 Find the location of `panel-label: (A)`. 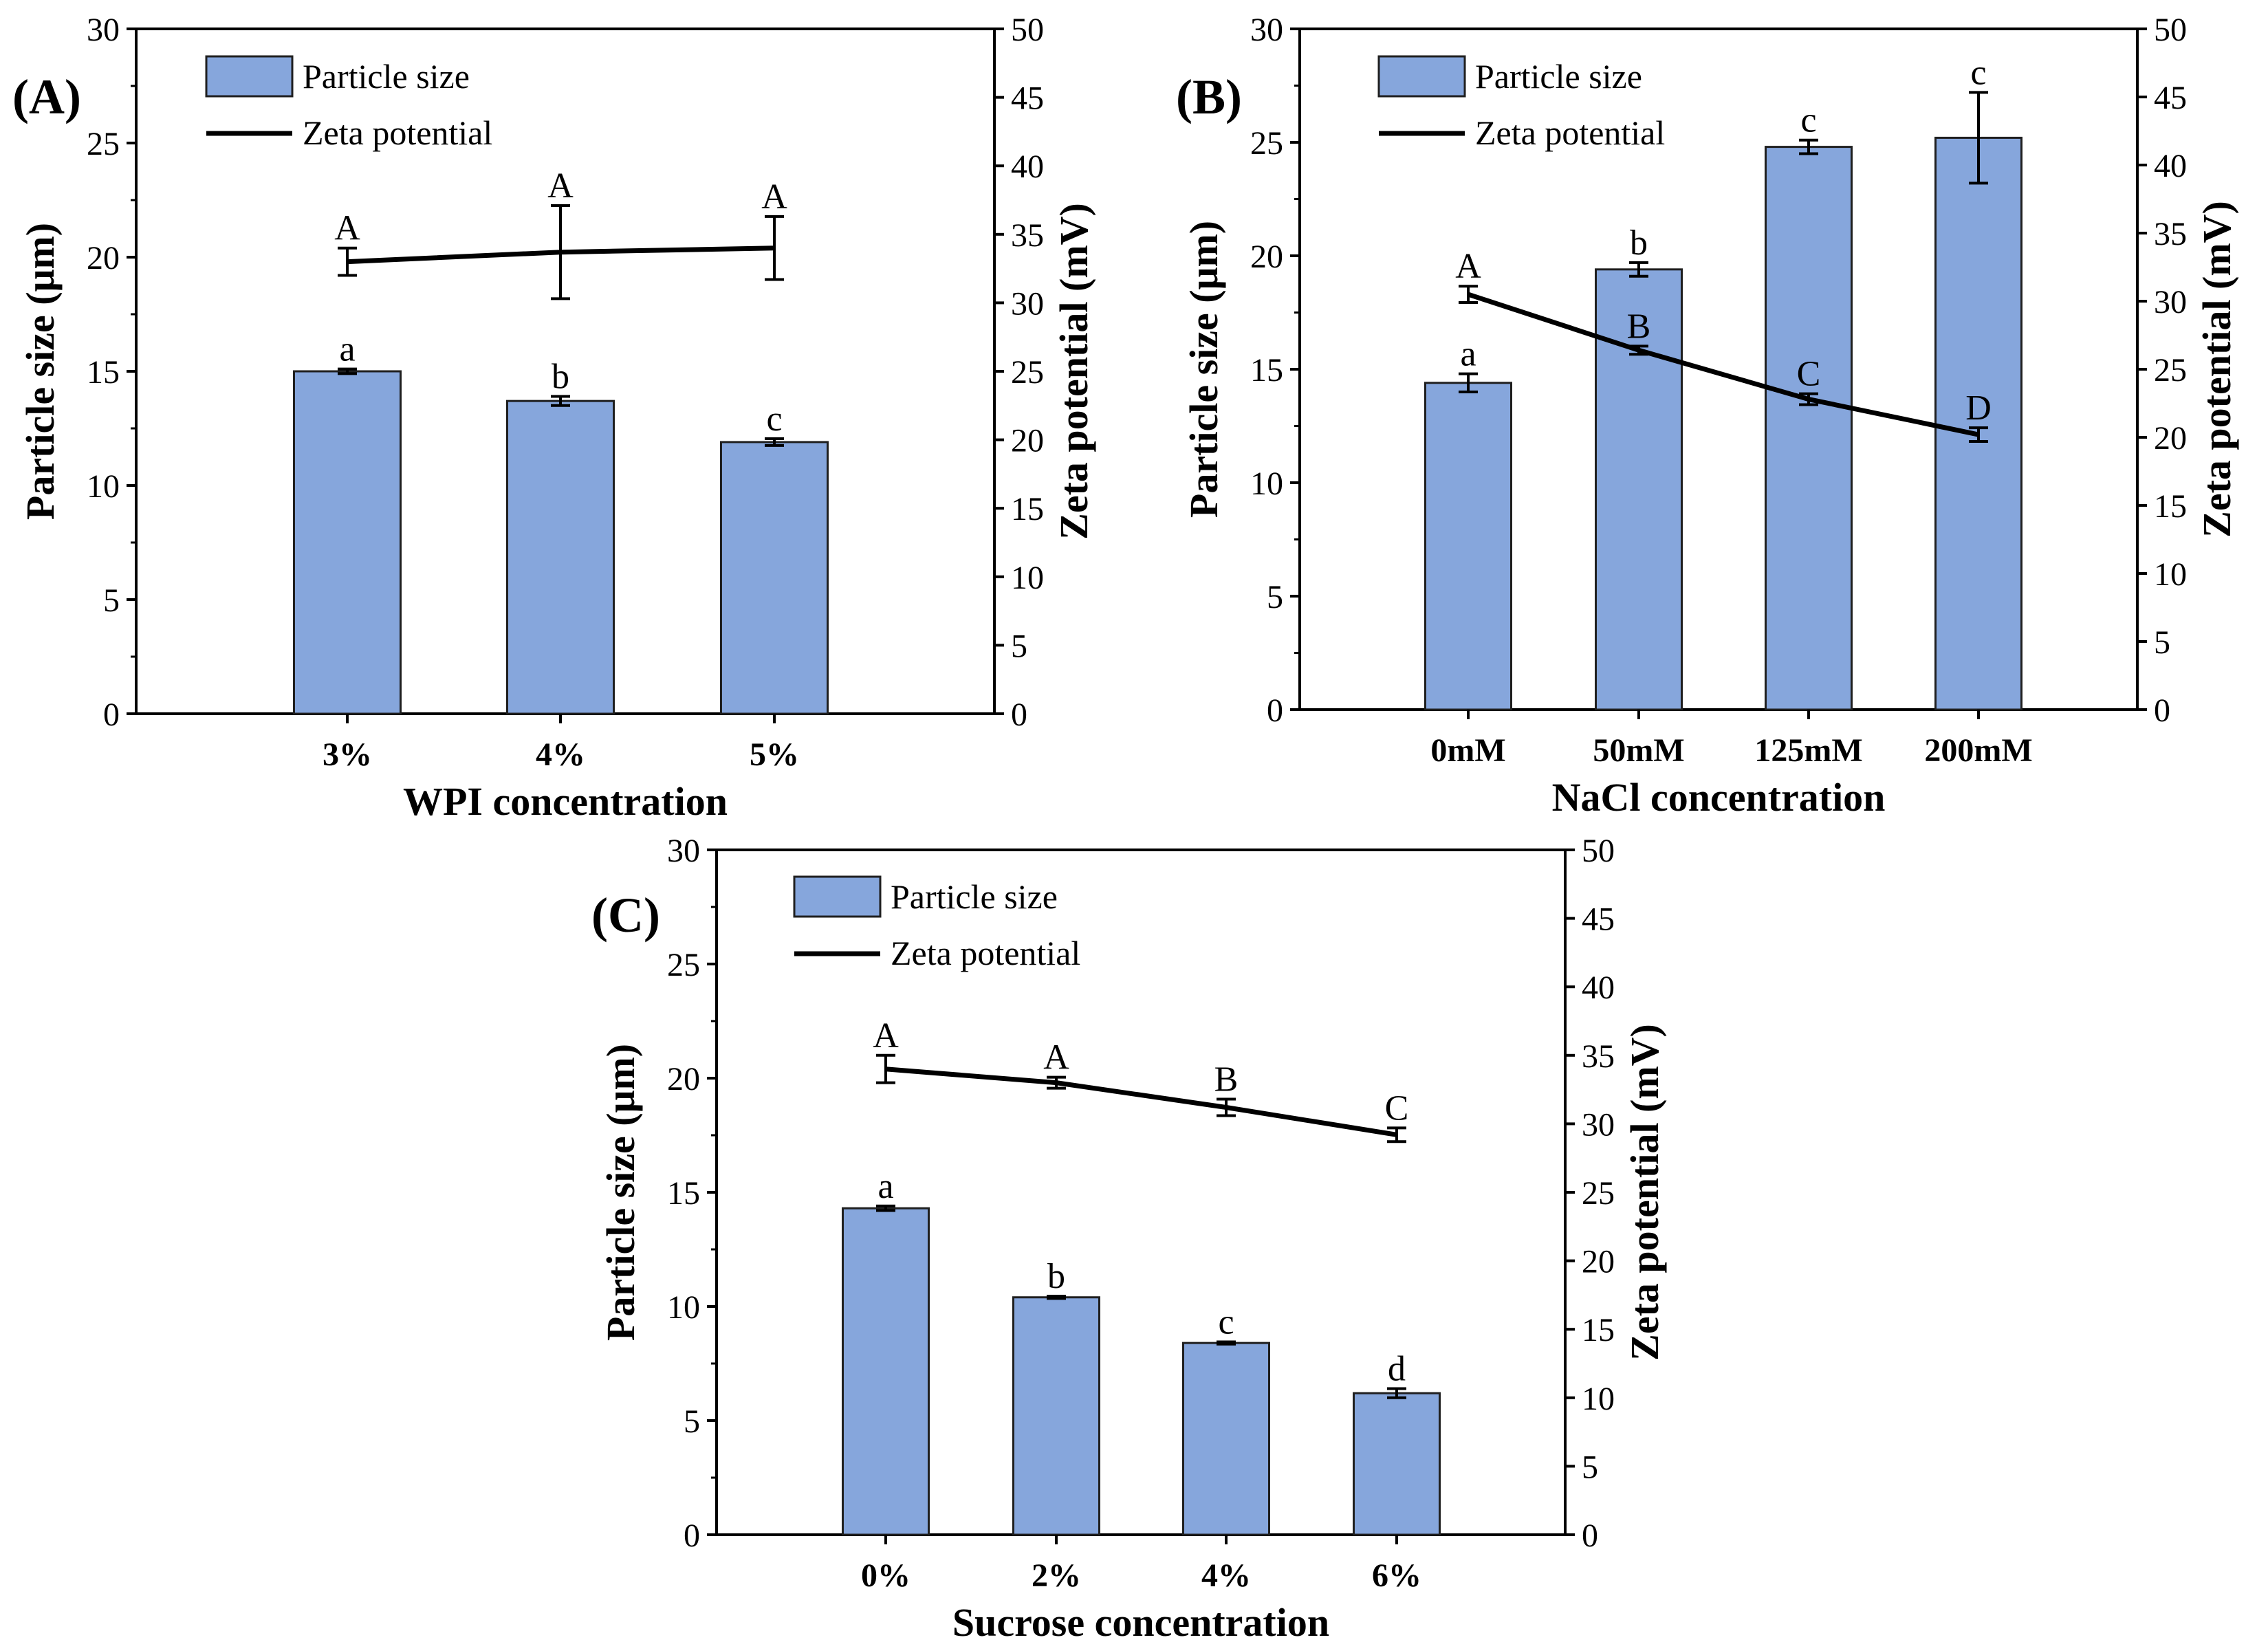

panel-label: (A) is located at coordinates (46, 96).